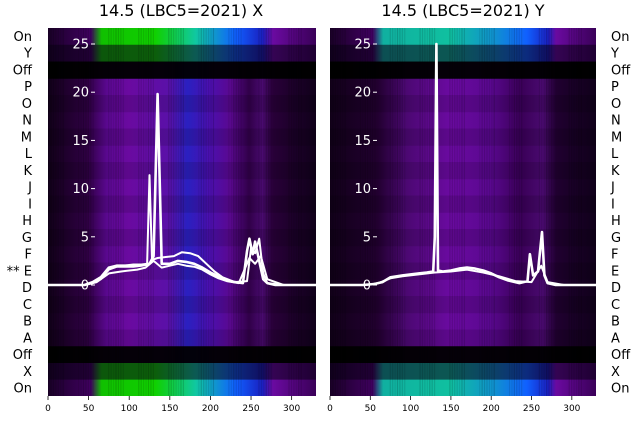 The image size is (640, 440). Describe the element at coordinates (616, 137) in the screenshot. I see `row-label: M` at that location.